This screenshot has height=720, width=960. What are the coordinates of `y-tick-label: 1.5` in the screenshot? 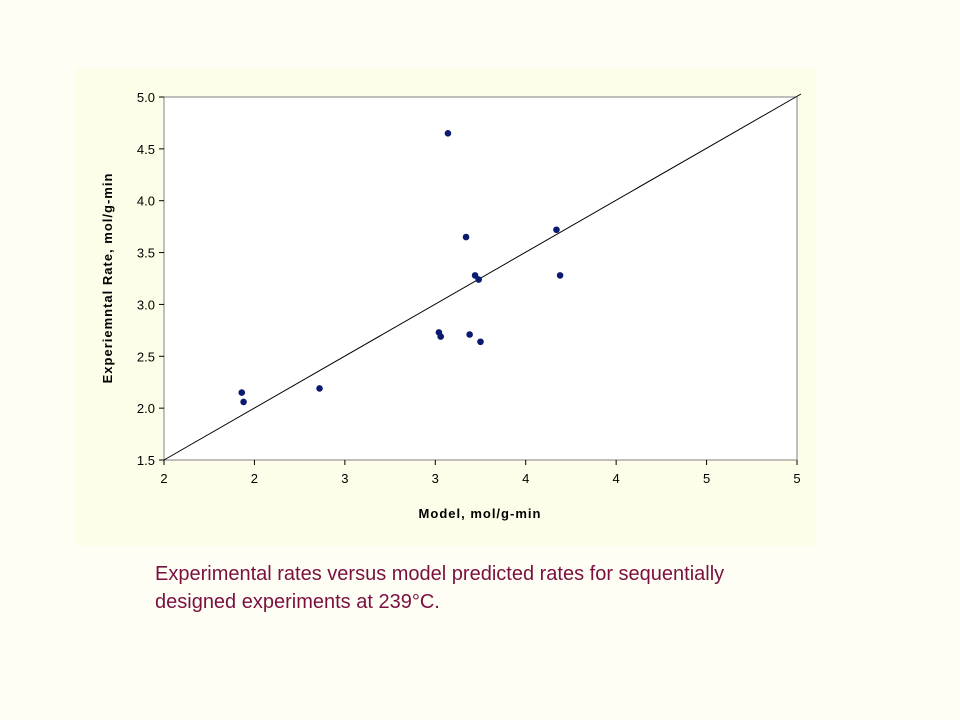 It's located at (146, 460).